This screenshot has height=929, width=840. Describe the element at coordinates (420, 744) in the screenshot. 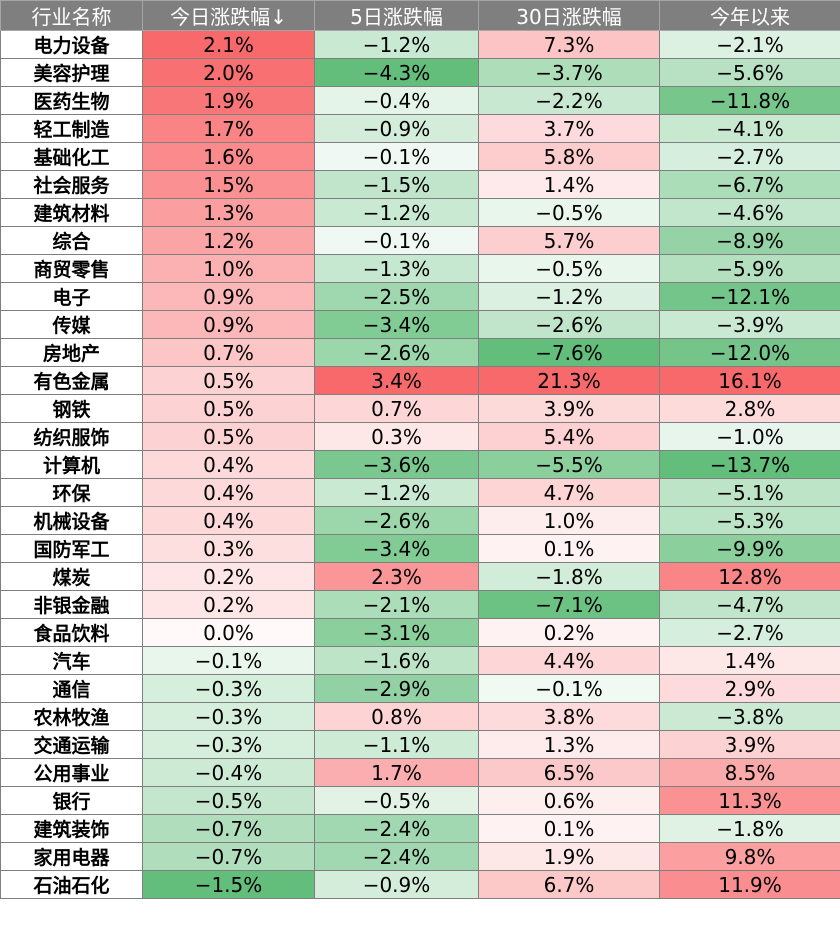

I see `table-row: 交通运输 −0.3% −1.1% 1.3% 3.9%` at that location.